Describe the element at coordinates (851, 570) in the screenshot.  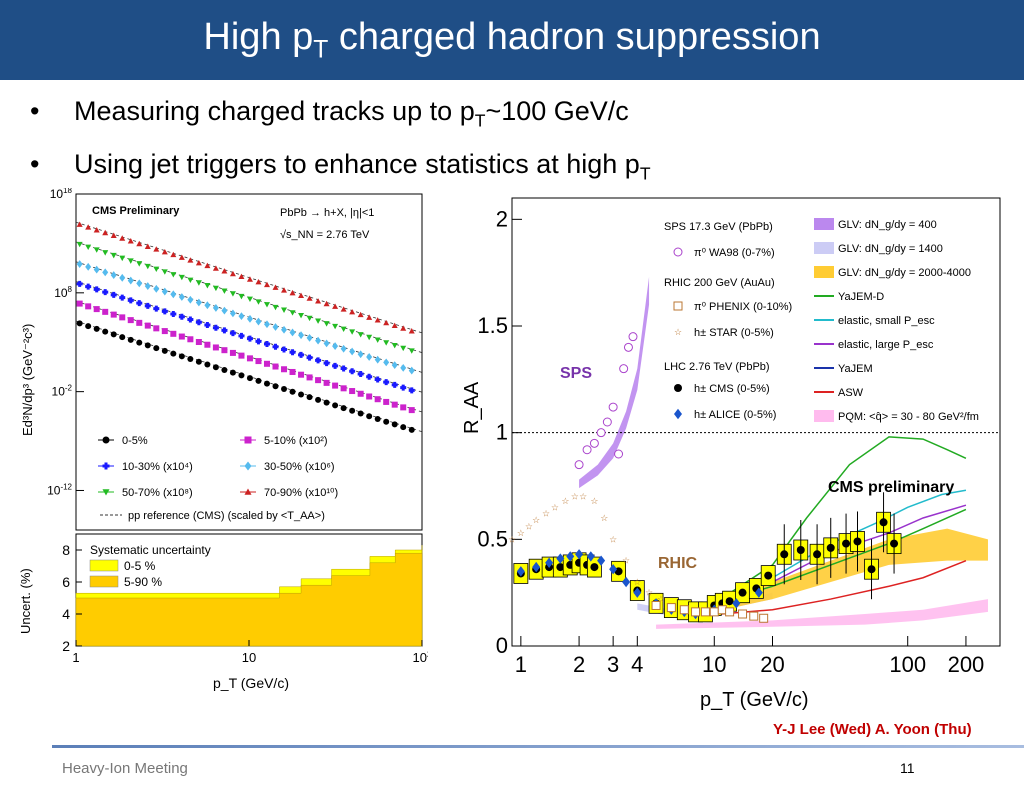
I see `raa-theory-band-glv2000` at that location.